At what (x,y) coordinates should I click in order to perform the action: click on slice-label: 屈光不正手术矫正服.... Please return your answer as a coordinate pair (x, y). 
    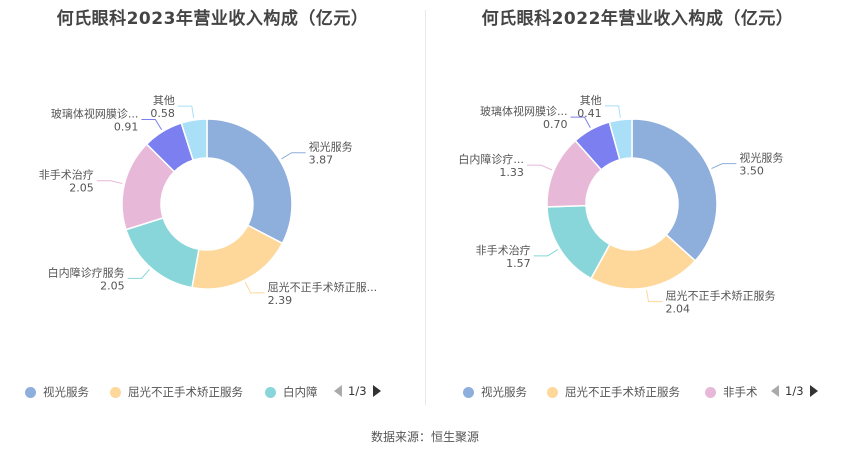
    Looking at the image, I should click on (323, 287).